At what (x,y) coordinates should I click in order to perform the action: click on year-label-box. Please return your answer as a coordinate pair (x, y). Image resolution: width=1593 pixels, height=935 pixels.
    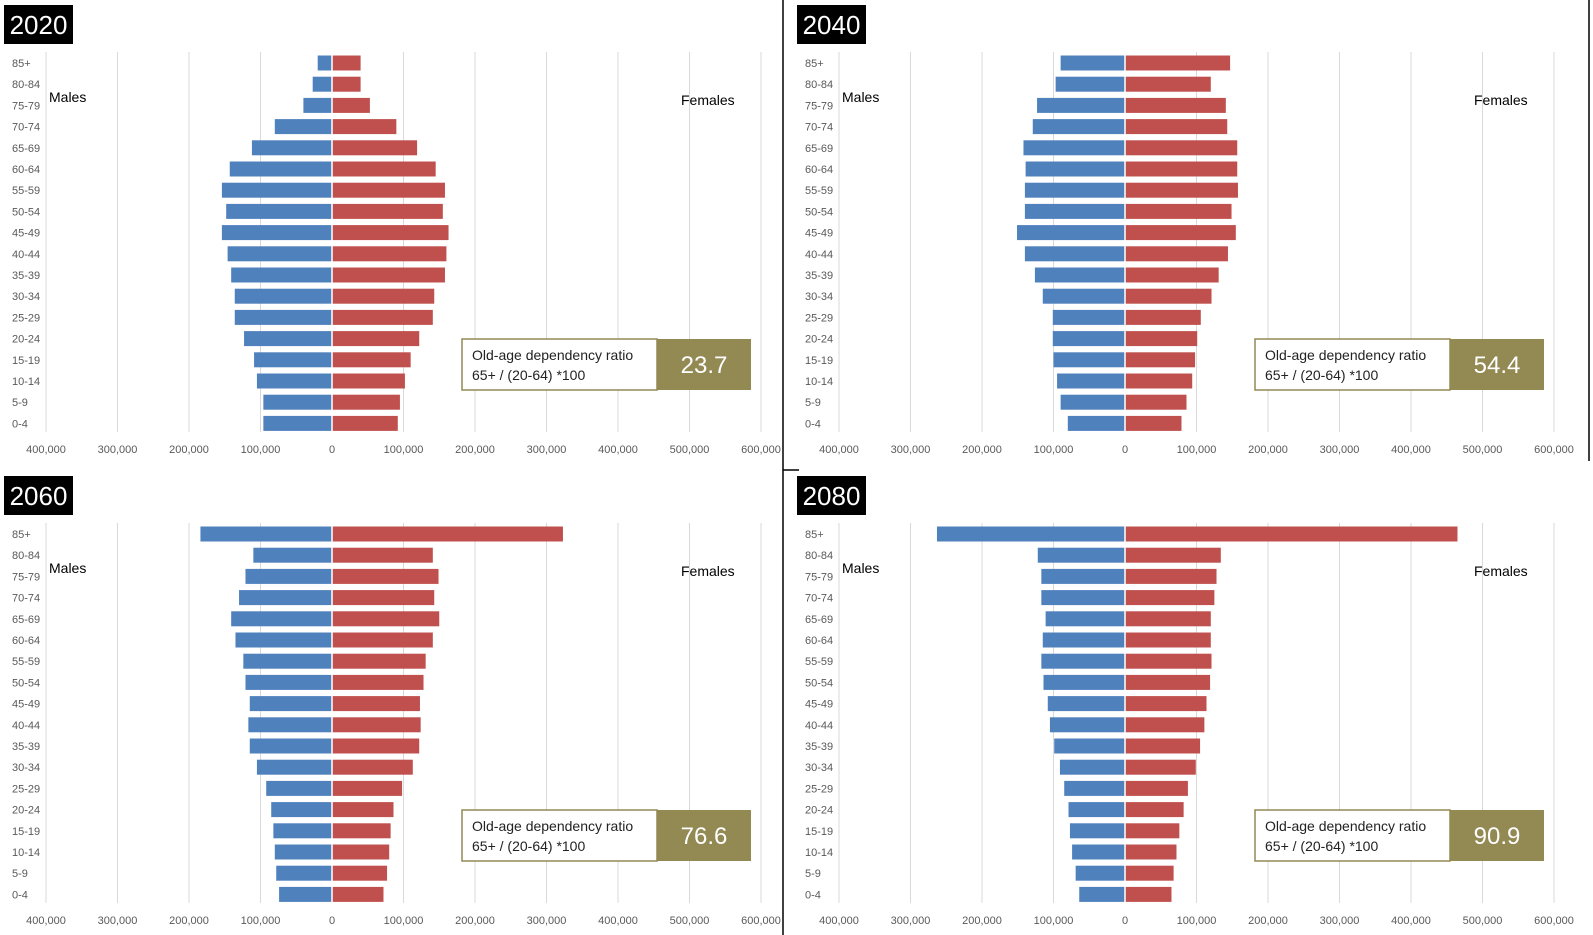
    Looking at the image, I should click on (38, 24).